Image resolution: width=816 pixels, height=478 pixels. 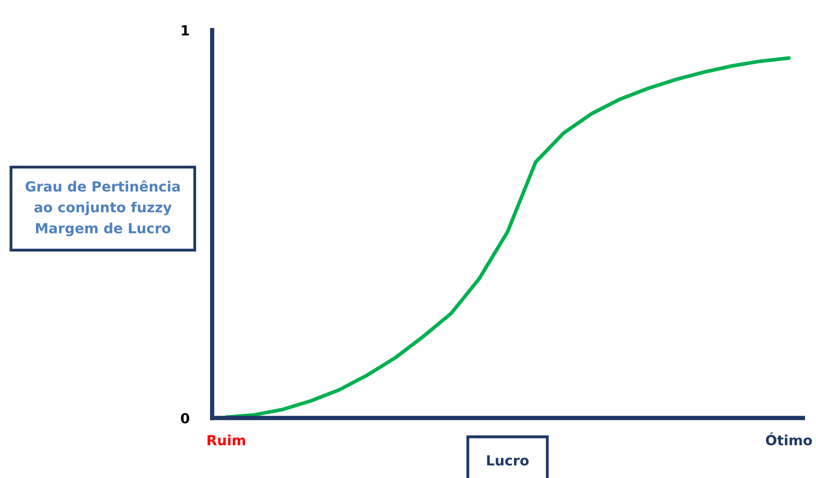 I want to click on y-tick-label: 1, so click(x=185, y=30).